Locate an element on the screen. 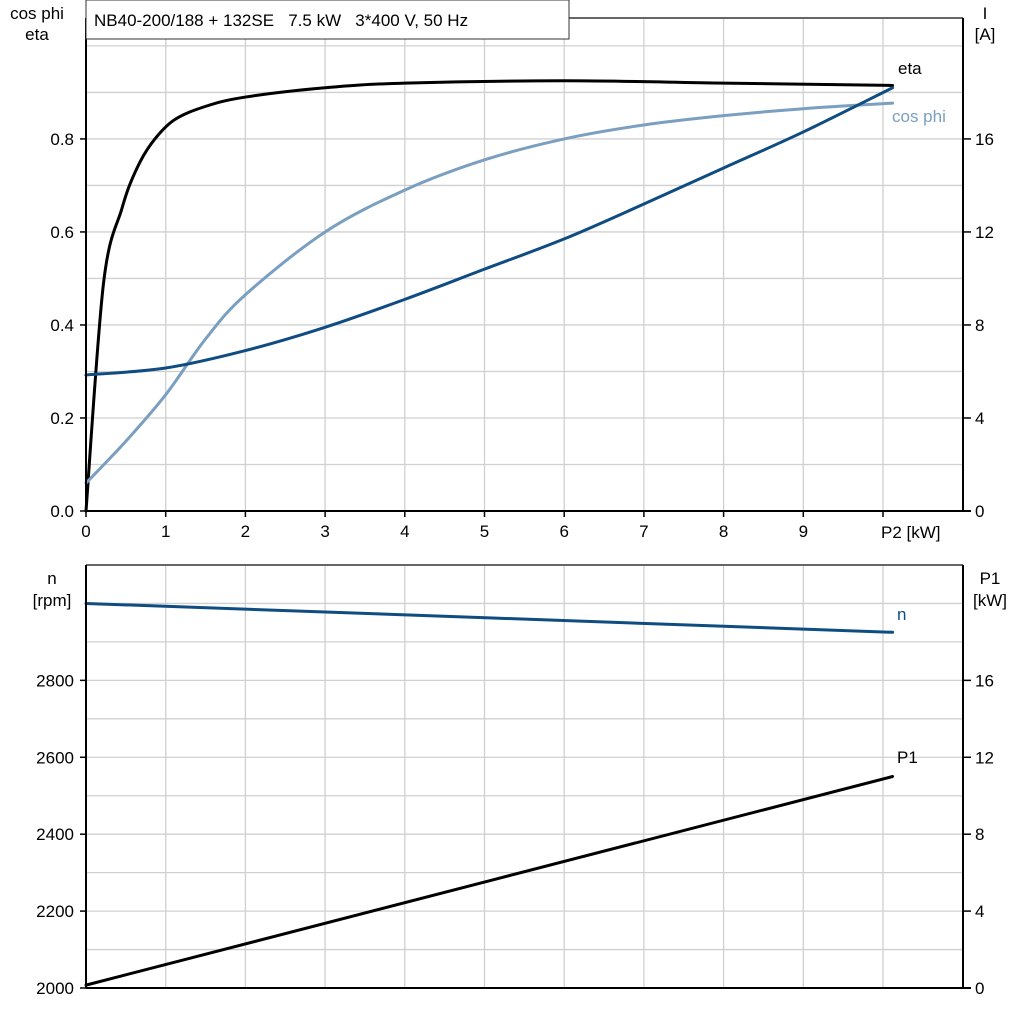  n-label: n is located at coordinates (901, 614).